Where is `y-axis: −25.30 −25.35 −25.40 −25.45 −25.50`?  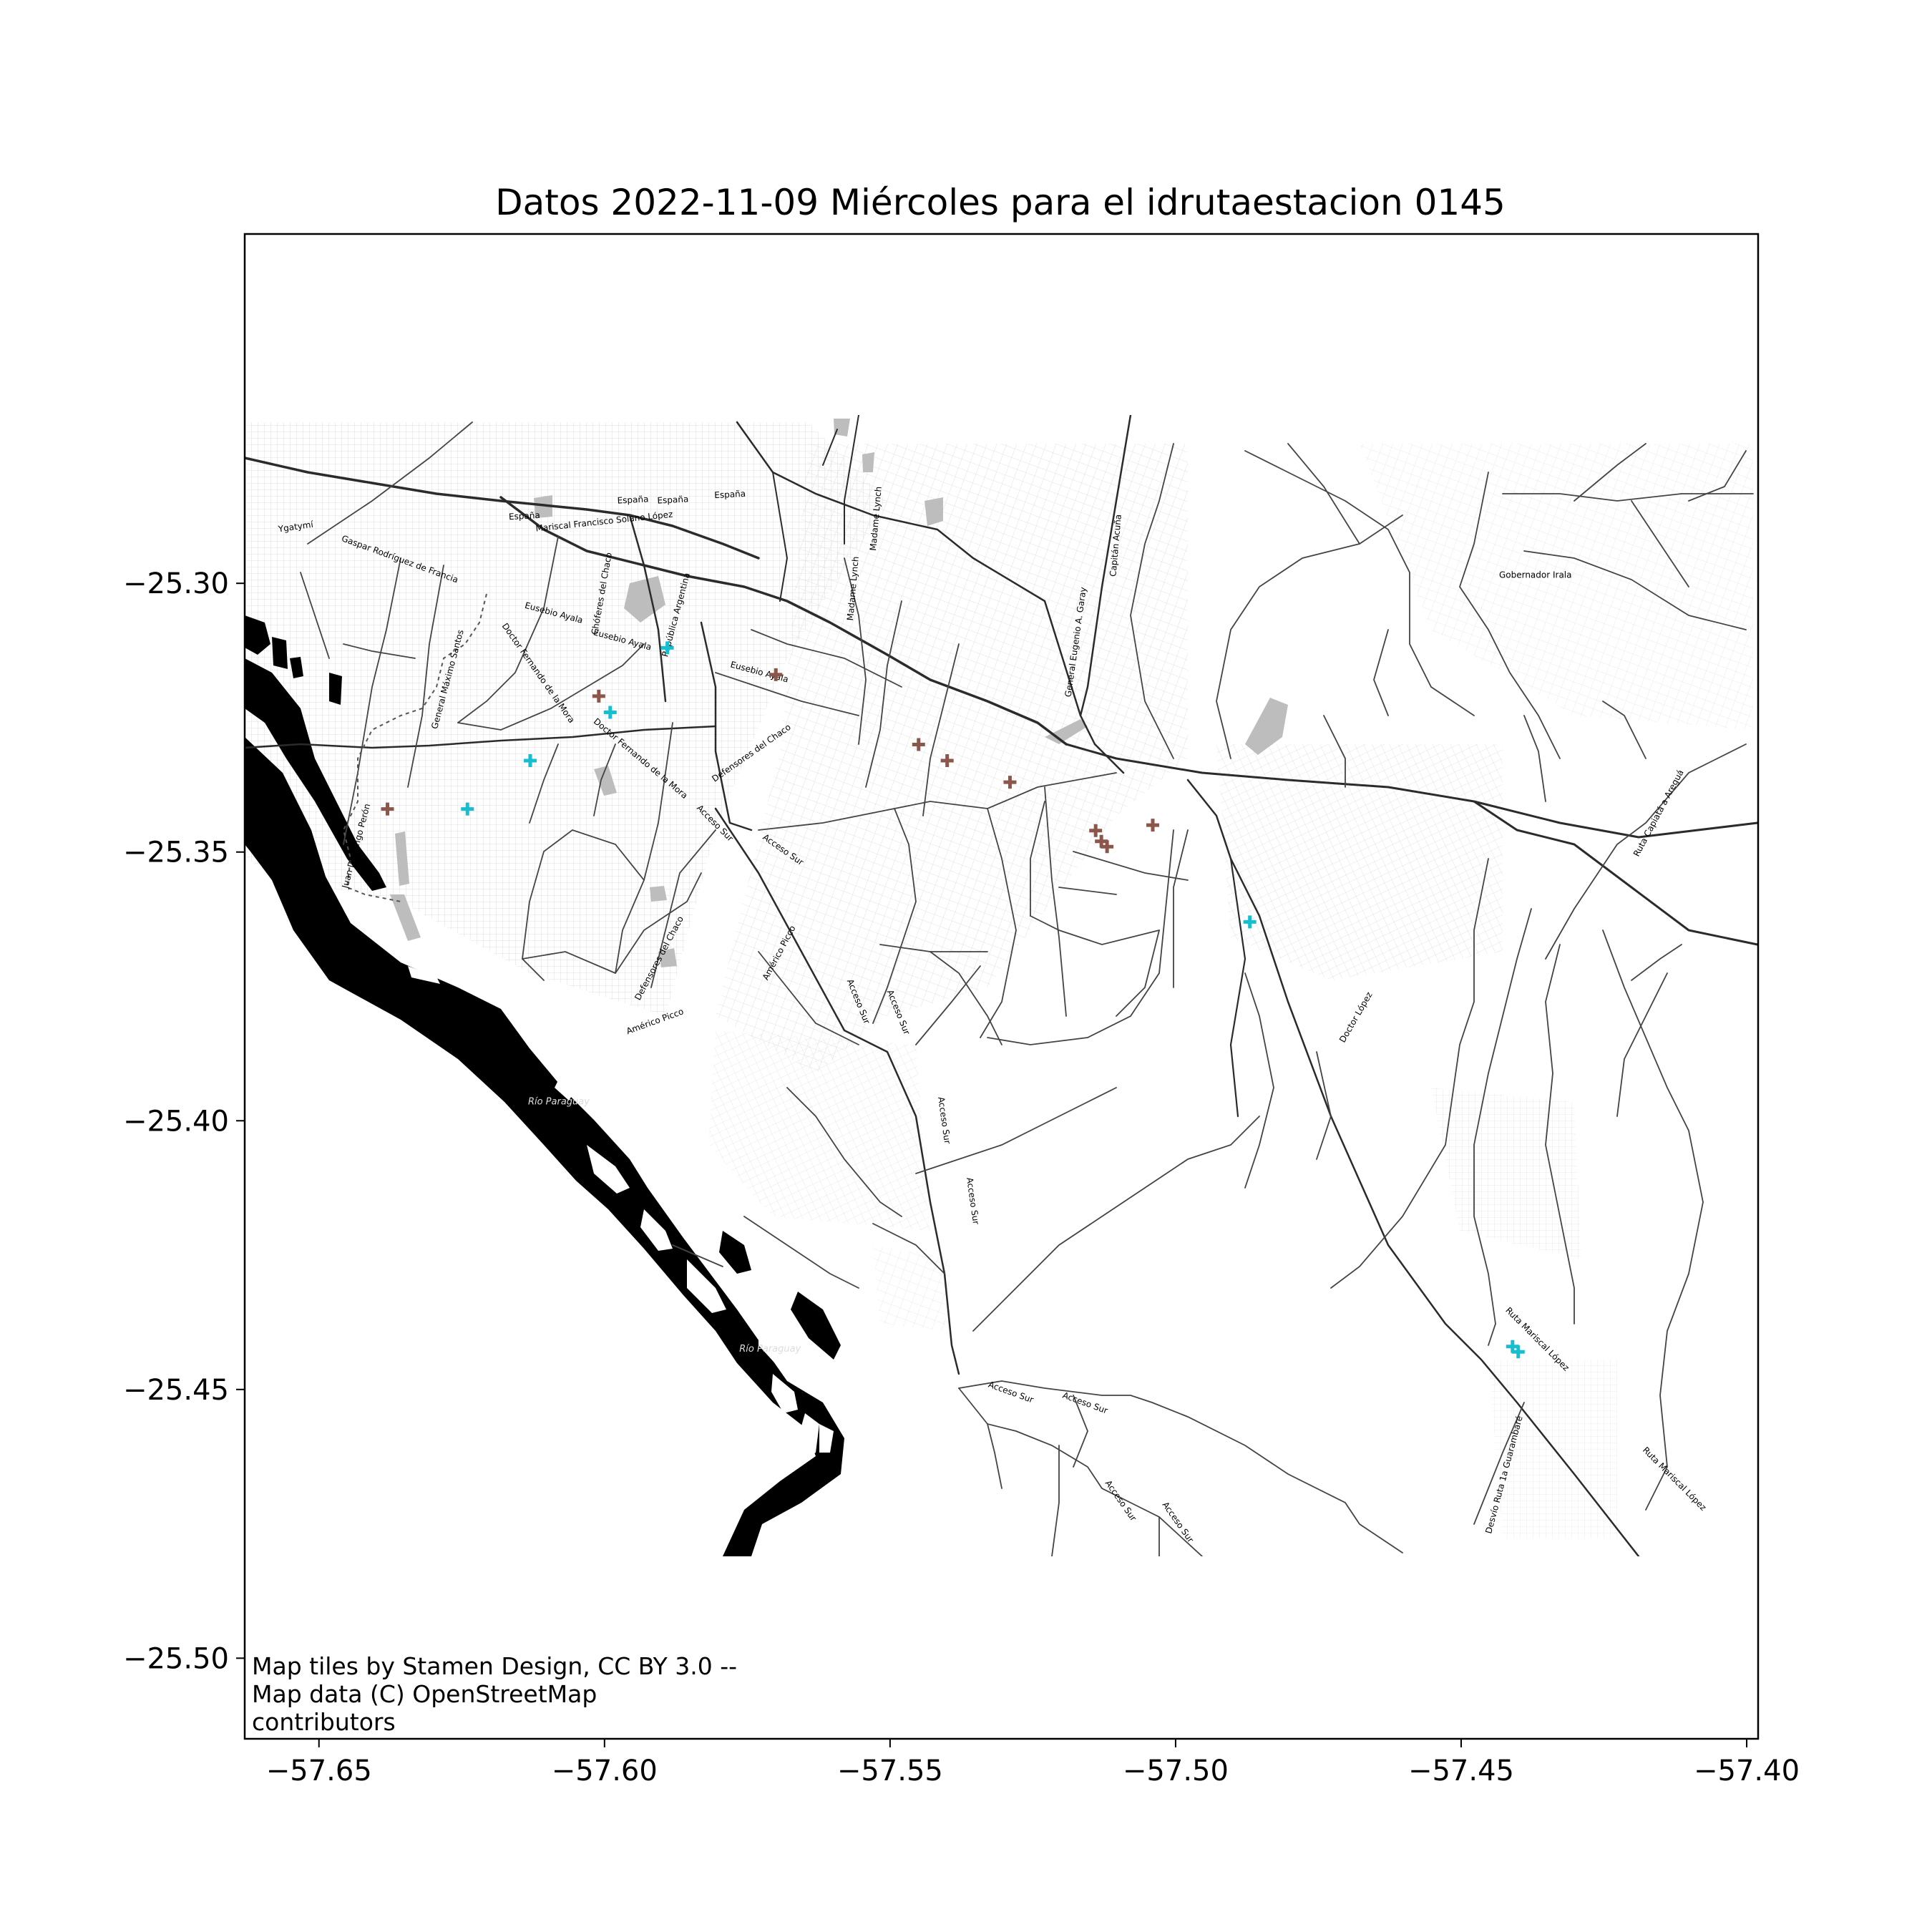
y-axis: −25.30 −25.35 −25.40 −25.45 −25.50 is located at coordinates (184, 1121).